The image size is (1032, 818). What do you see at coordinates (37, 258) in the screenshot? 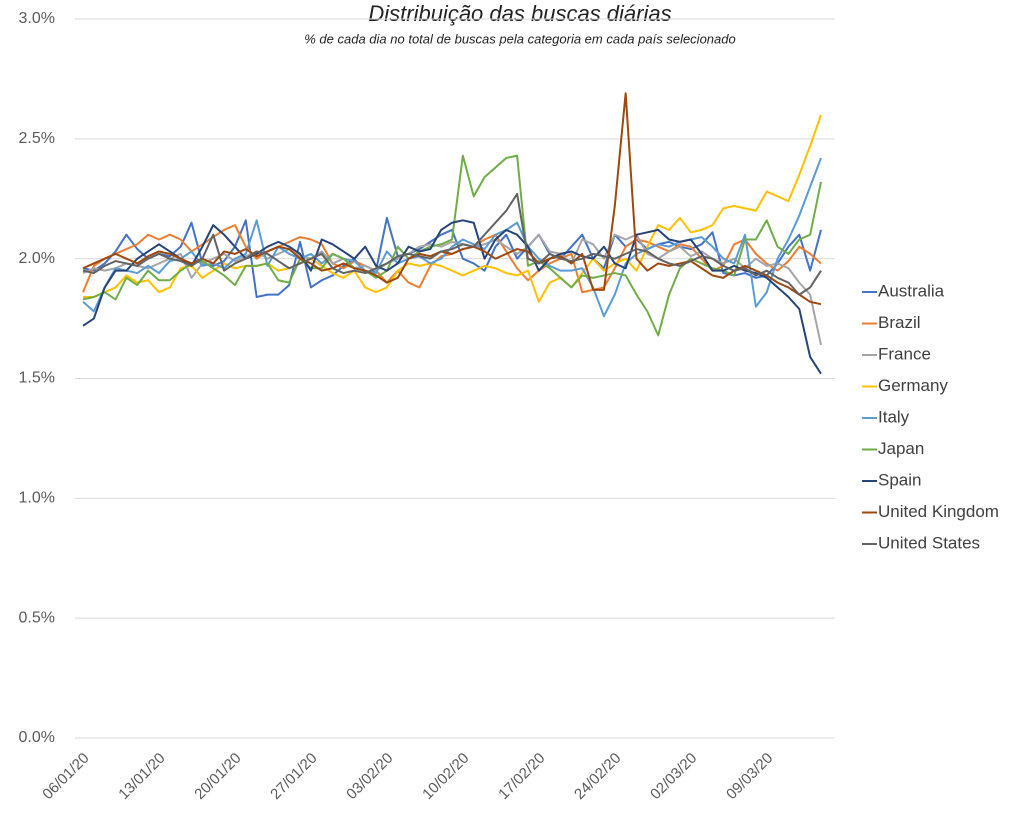
I see `y-tick-label: 2.0%` at bounding box center [37, 258].